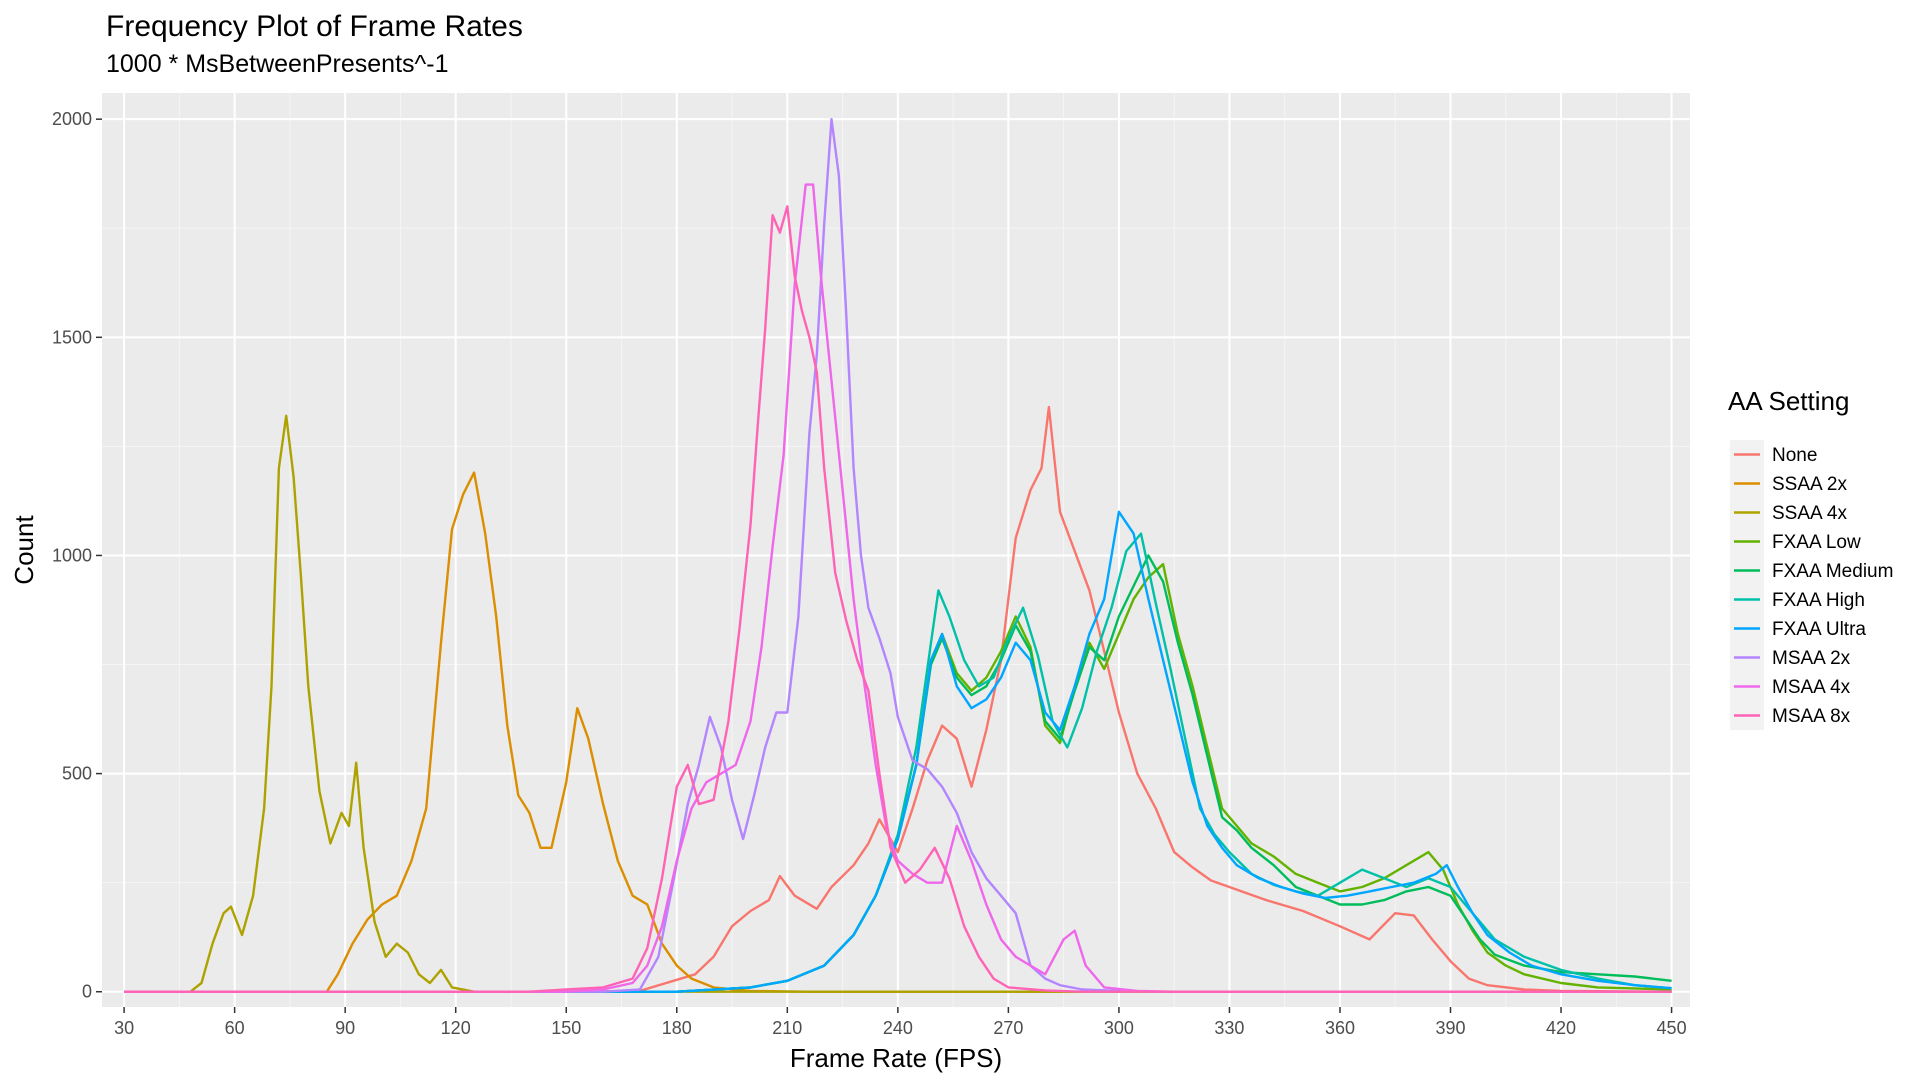 This screenshot has height=1080, width=1920. I want to click on legend-label: SSAA 4x, so click(1809, 513).